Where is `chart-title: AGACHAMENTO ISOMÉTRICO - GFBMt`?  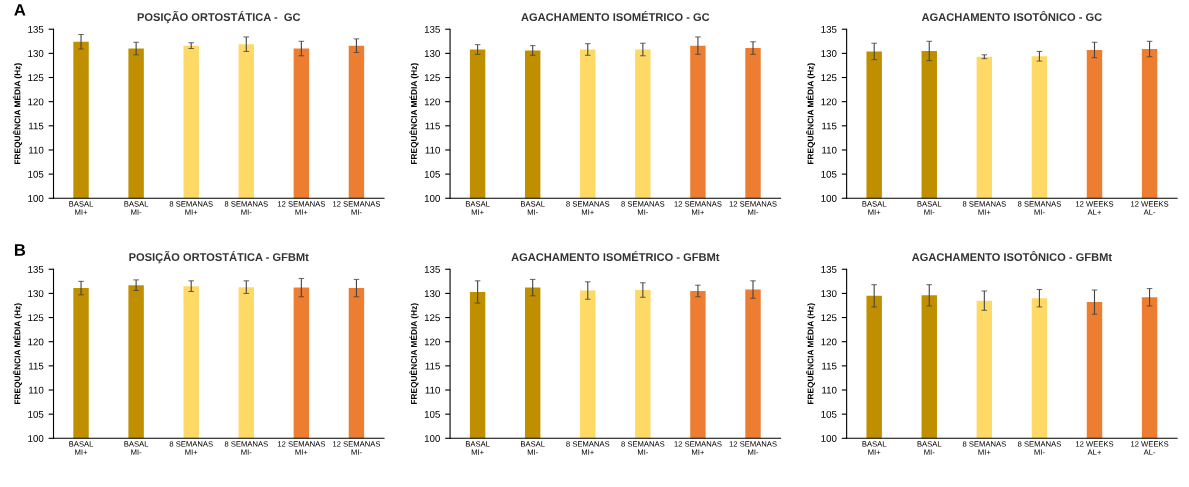
chart-title: AGACHAMENTO ISOMÉTRICO - GFBMt is located at coordinates (615, 256).